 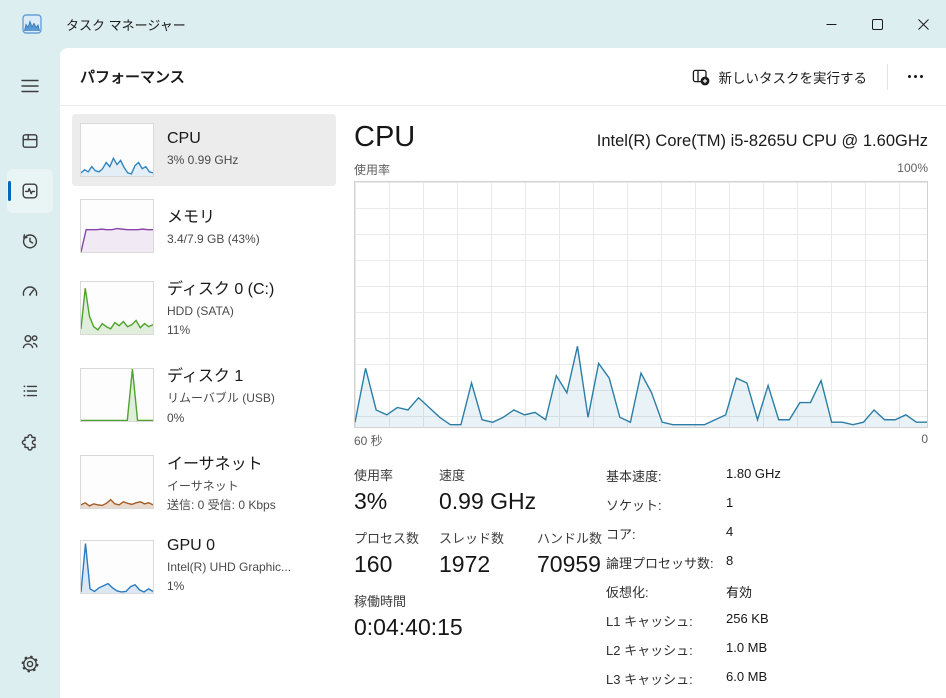 What do you see at coordinates (368, 441) in the screenshot?
I see `chart-x-min-label: 60 秒` at bounding box center [368, 441].